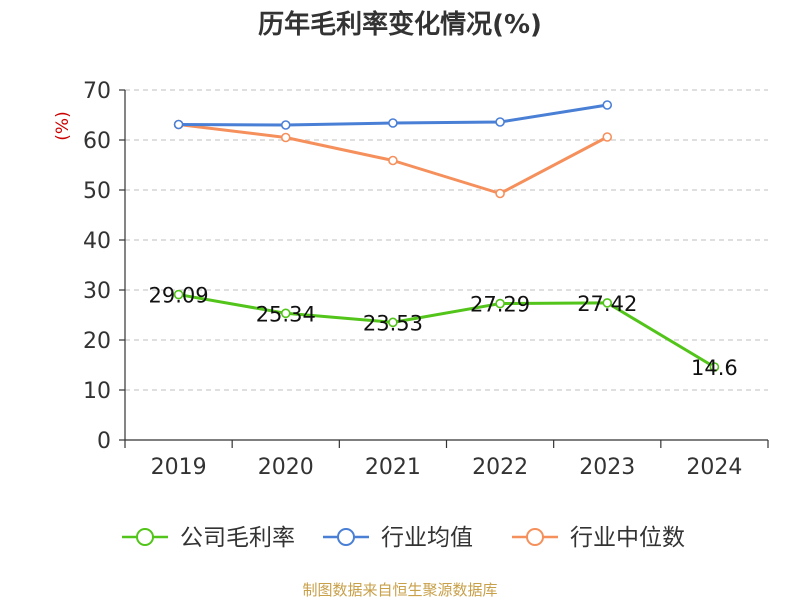  I want to click on x-tick-label: 2020, so click(286, 467).